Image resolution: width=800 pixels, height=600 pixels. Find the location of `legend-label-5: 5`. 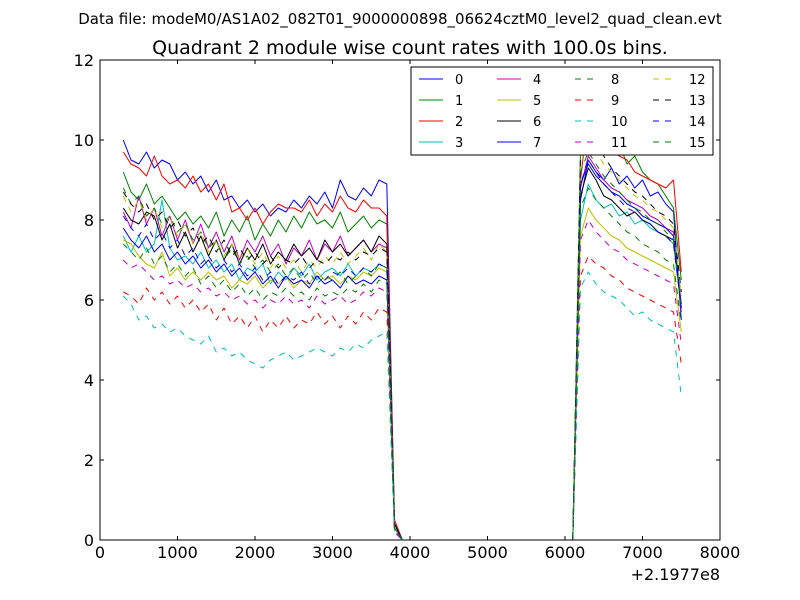

legend-label-5: 5 is located at coordinates (537, 101).